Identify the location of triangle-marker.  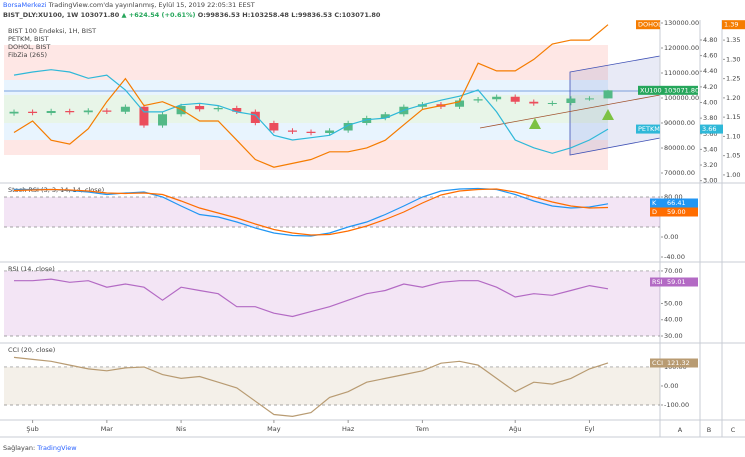
(535, 123).